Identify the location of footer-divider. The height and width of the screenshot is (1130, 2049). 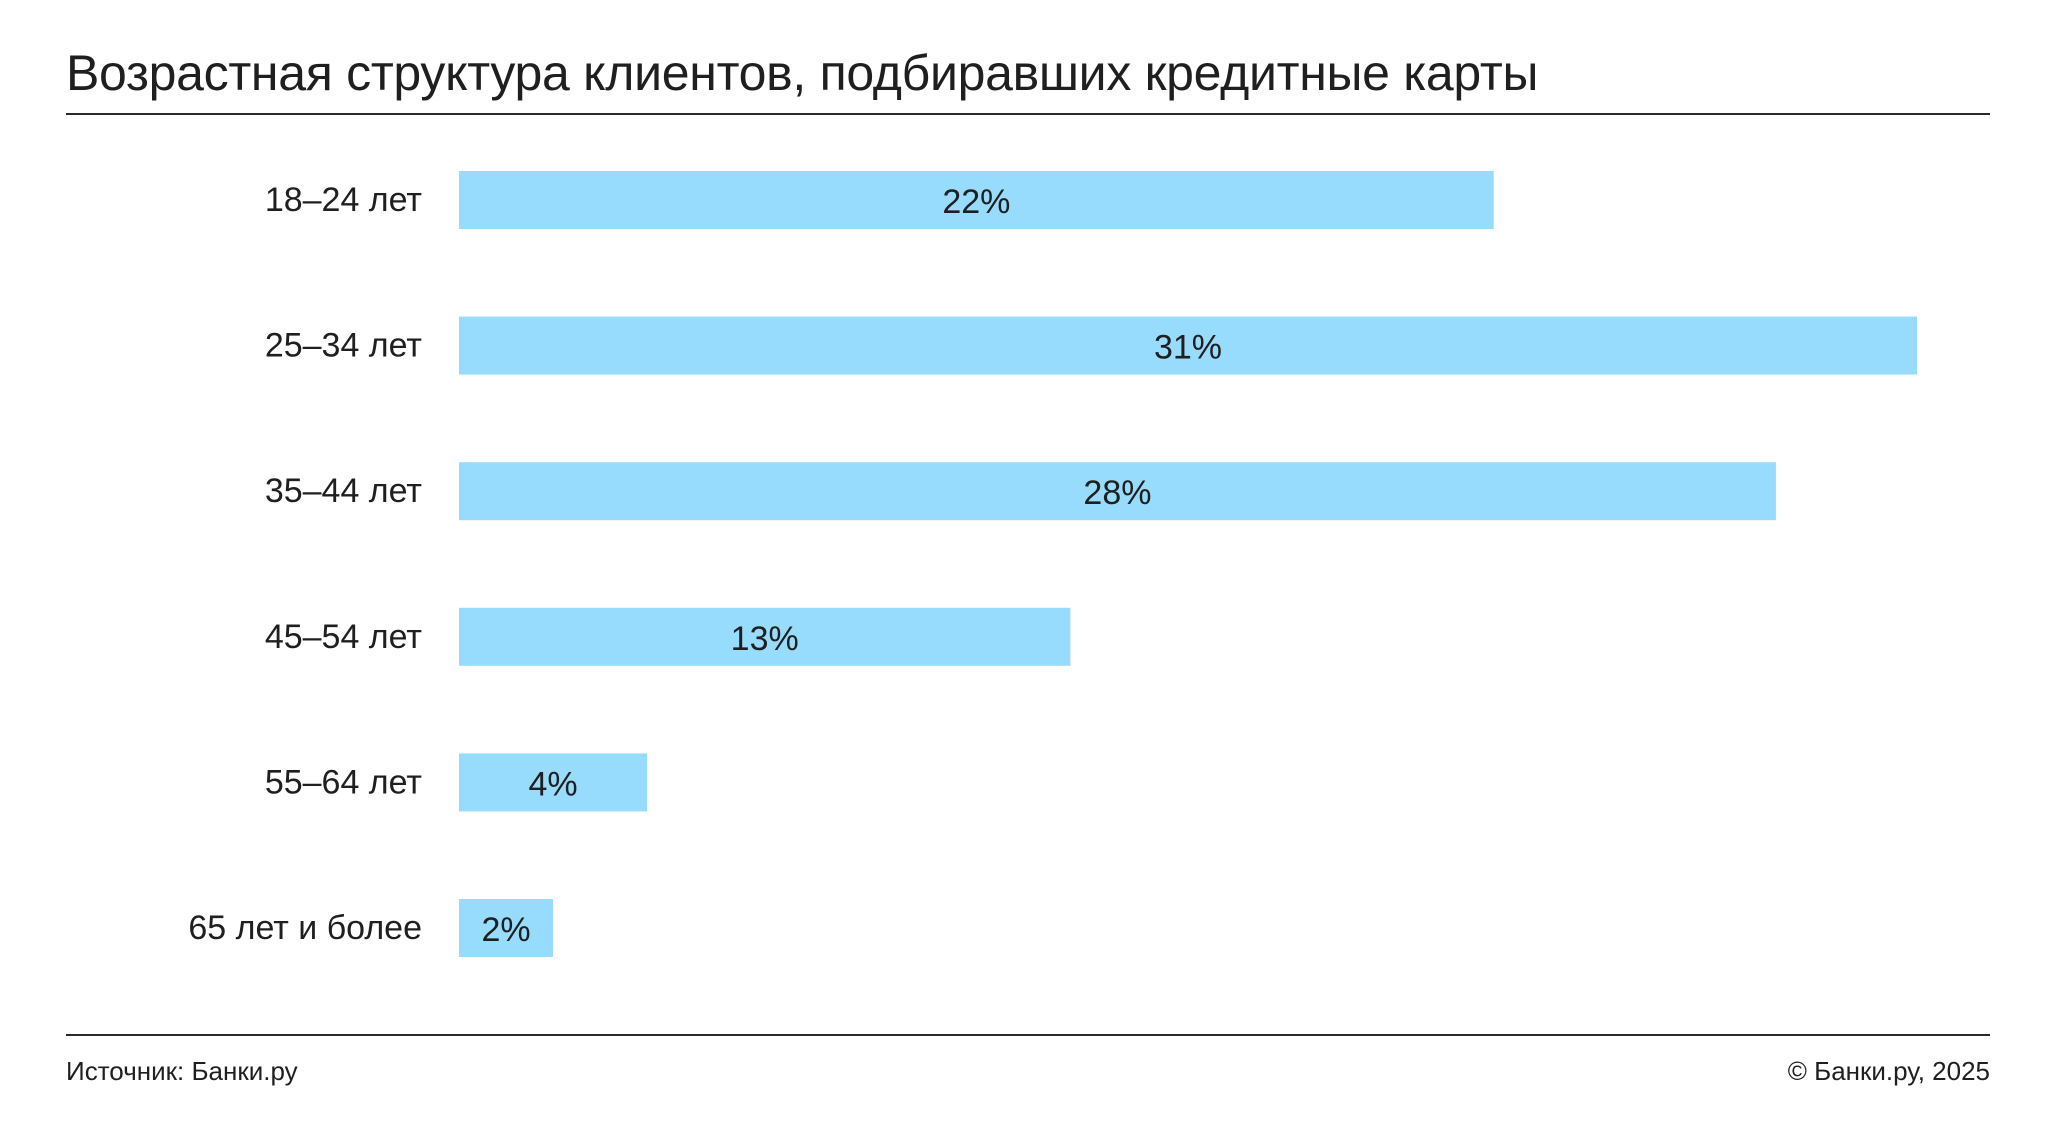
(1028, 1035).